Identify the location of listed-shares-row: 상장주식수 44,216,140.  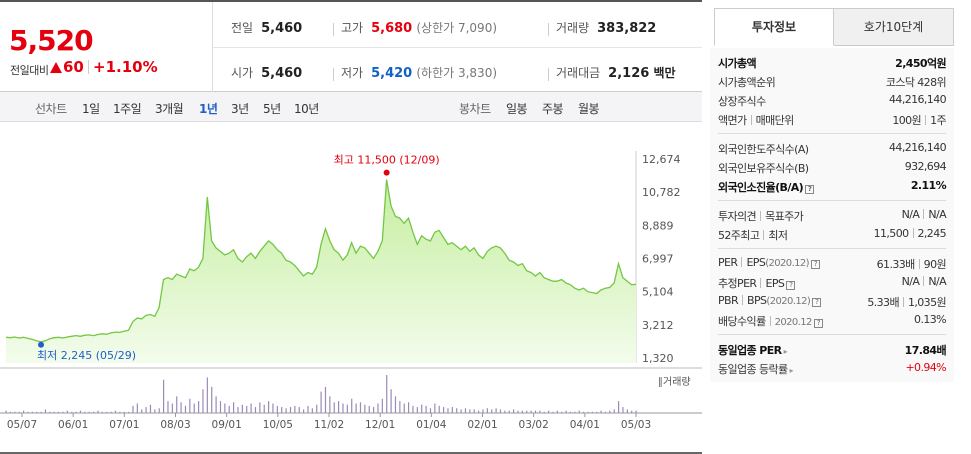
(832, 100).